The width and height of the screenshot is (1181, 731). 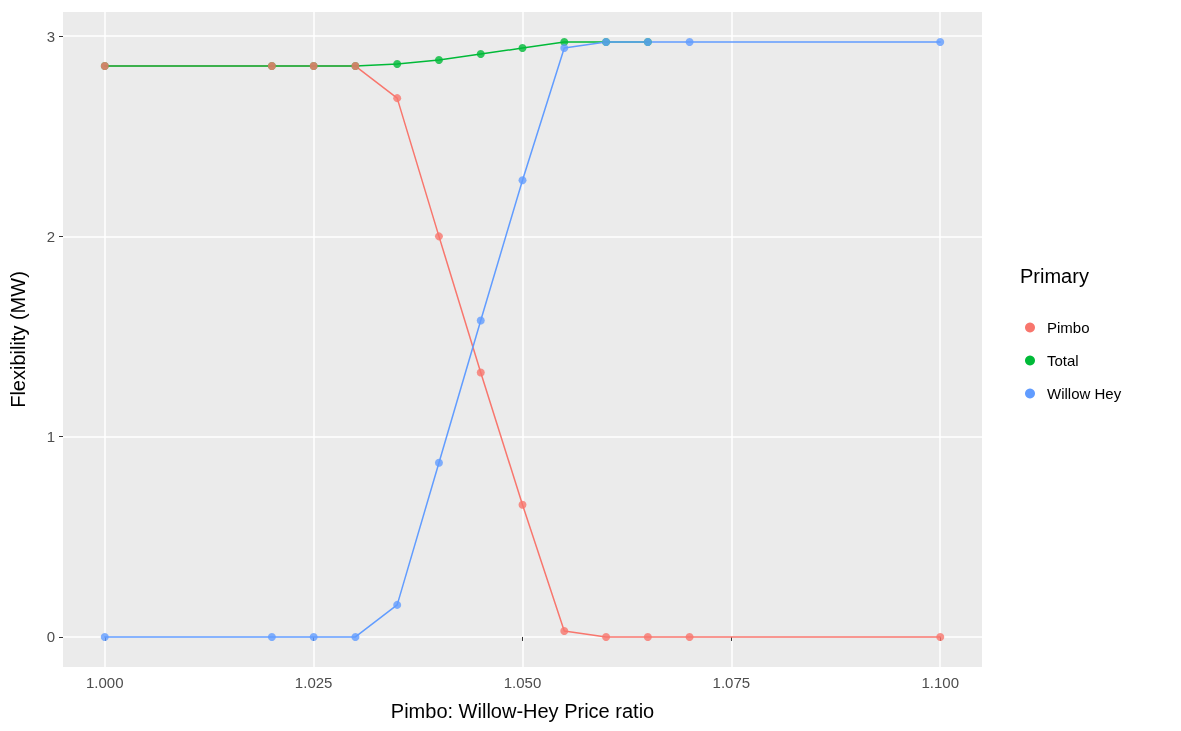 What do you see at coordinates (50, 236) in the screenshot?
I see `y-tick-label: 2` at bounding box center [50, 236].